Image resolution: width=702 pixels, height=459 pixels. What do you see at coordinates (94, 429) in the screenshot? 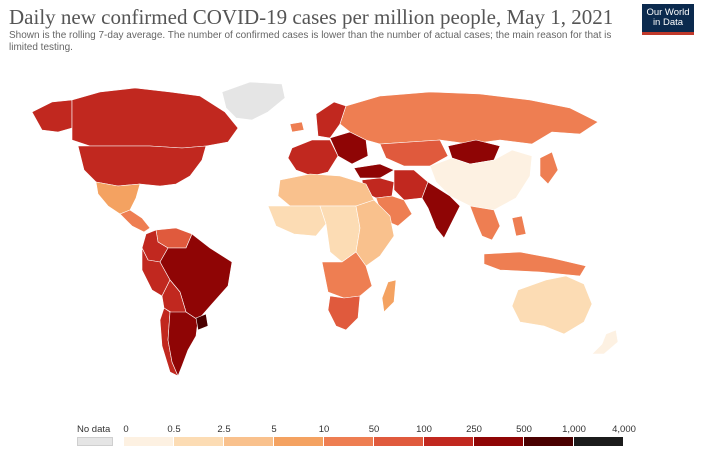
I see `legend-no-data-label: No data` at bounding box center [94, 429].